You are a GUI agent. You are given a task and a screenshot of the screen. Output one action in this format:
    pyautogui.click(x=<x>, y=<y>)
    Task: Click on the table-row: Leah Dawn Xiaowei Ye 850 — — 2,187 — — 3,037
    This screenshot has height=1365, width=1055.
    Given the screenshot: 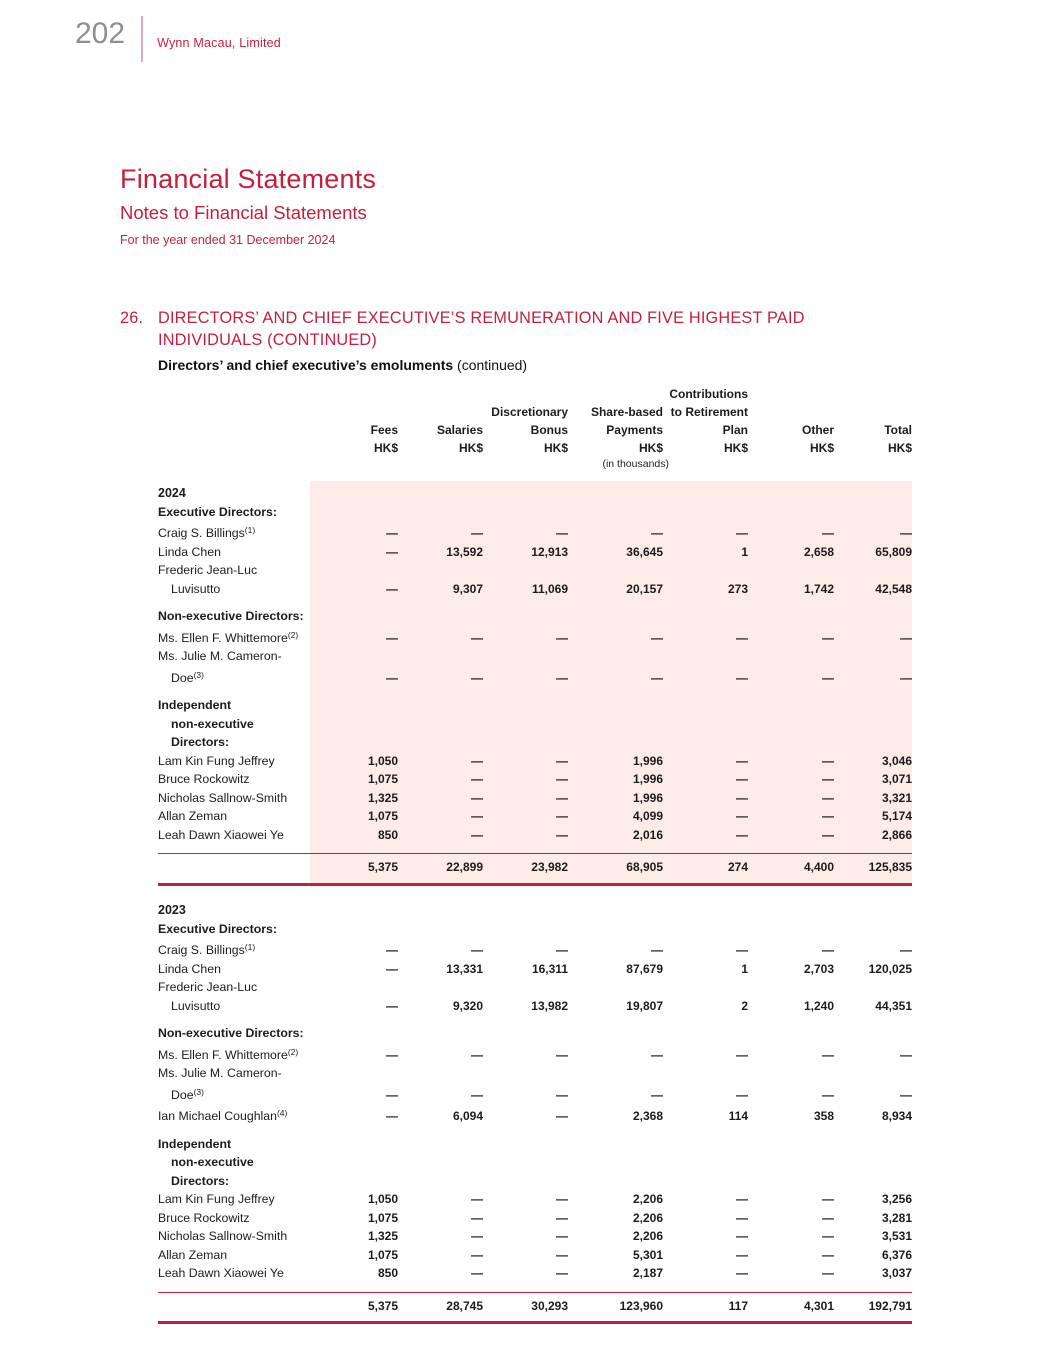 What is the action you would take?
    pyautogui.click(x=535, y=1274)
    